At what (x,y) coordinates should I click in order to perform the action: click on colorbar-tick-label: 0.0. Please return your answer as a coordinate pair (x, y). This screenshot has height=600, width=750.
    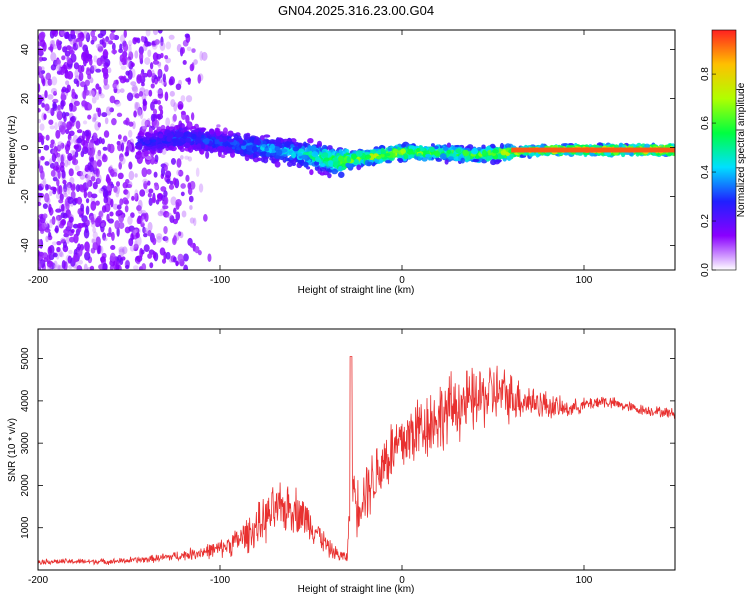
    Looking at the image, I should click on (705, 270).